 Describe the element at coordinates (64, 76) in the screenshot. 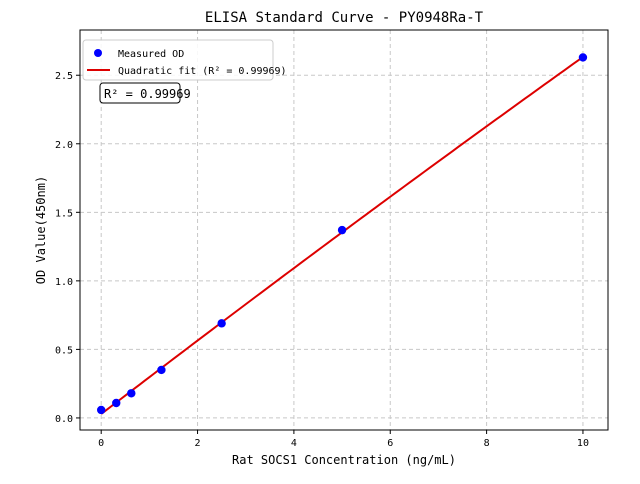

I see `y-tick-label: 2.5` at that location.